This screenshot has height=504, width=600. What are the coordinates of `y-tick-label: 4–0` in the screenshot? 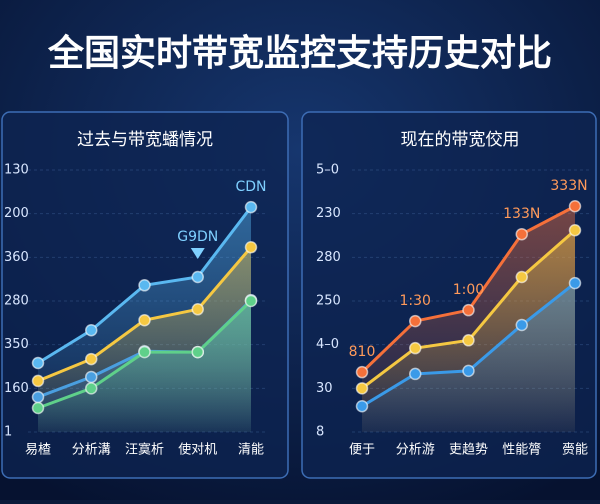 It's located at (327, 344).